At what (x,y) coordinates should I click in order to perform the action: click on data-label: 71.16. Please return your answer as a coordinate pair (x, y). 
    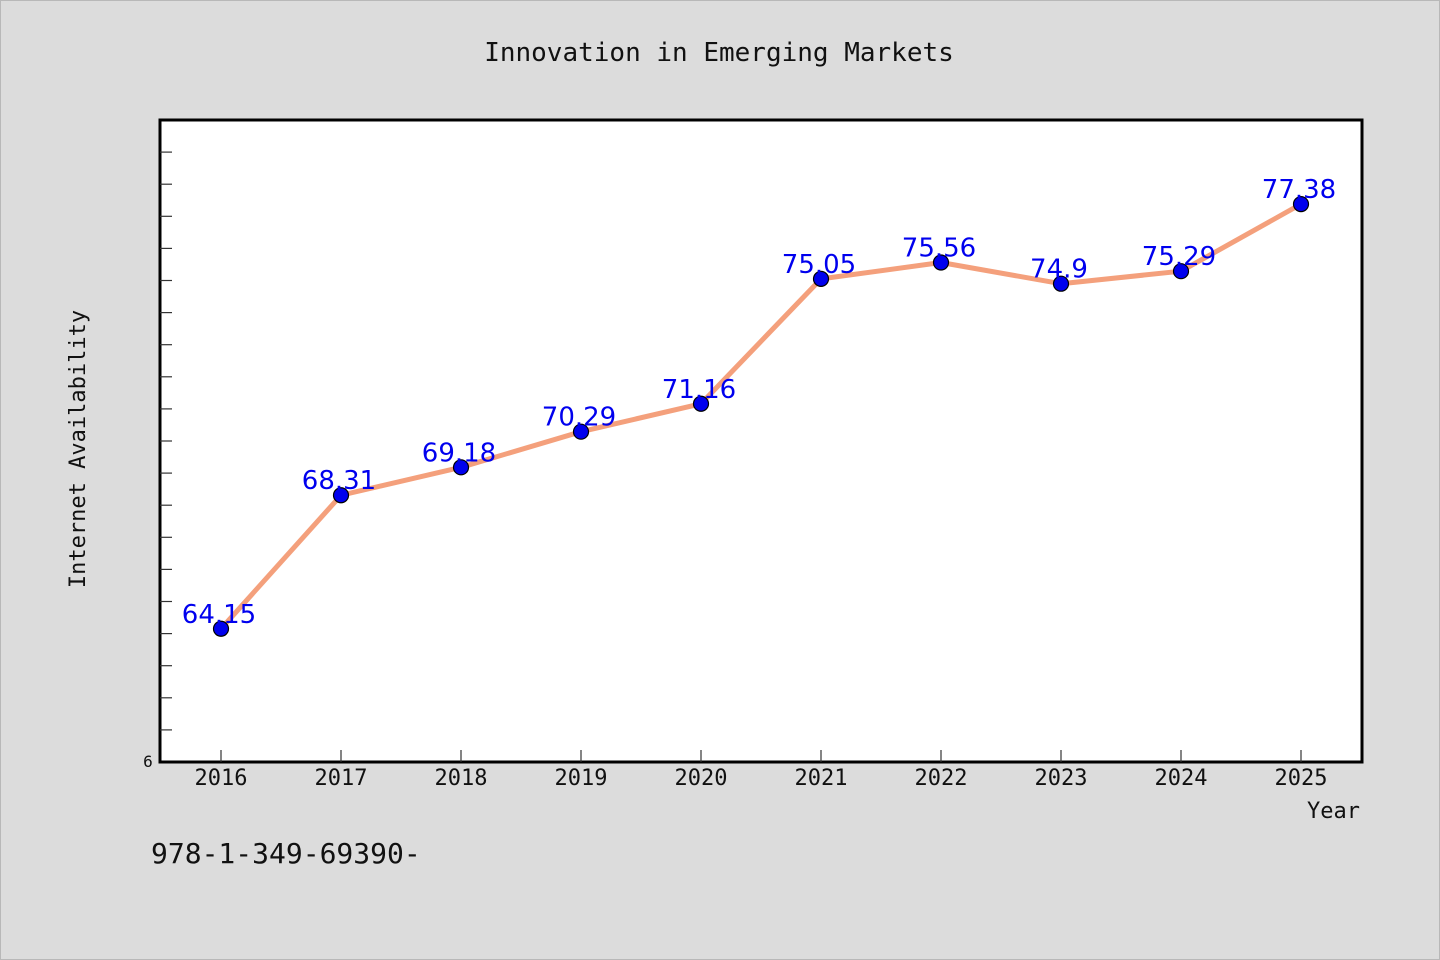
    Looking at the image, I should click on (699, 390).